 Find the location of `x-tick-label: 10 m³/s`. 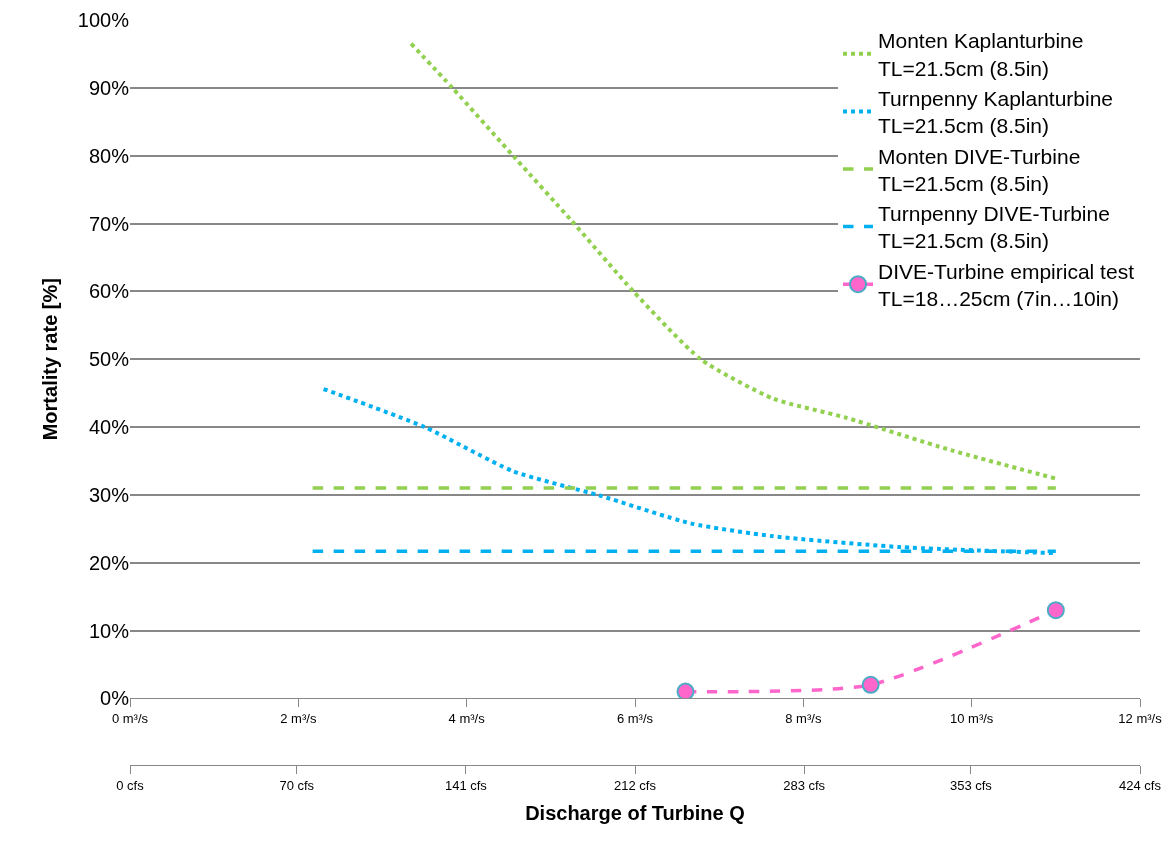

x-tick-label: 10 m³/s is located at coordinates (972, 718).